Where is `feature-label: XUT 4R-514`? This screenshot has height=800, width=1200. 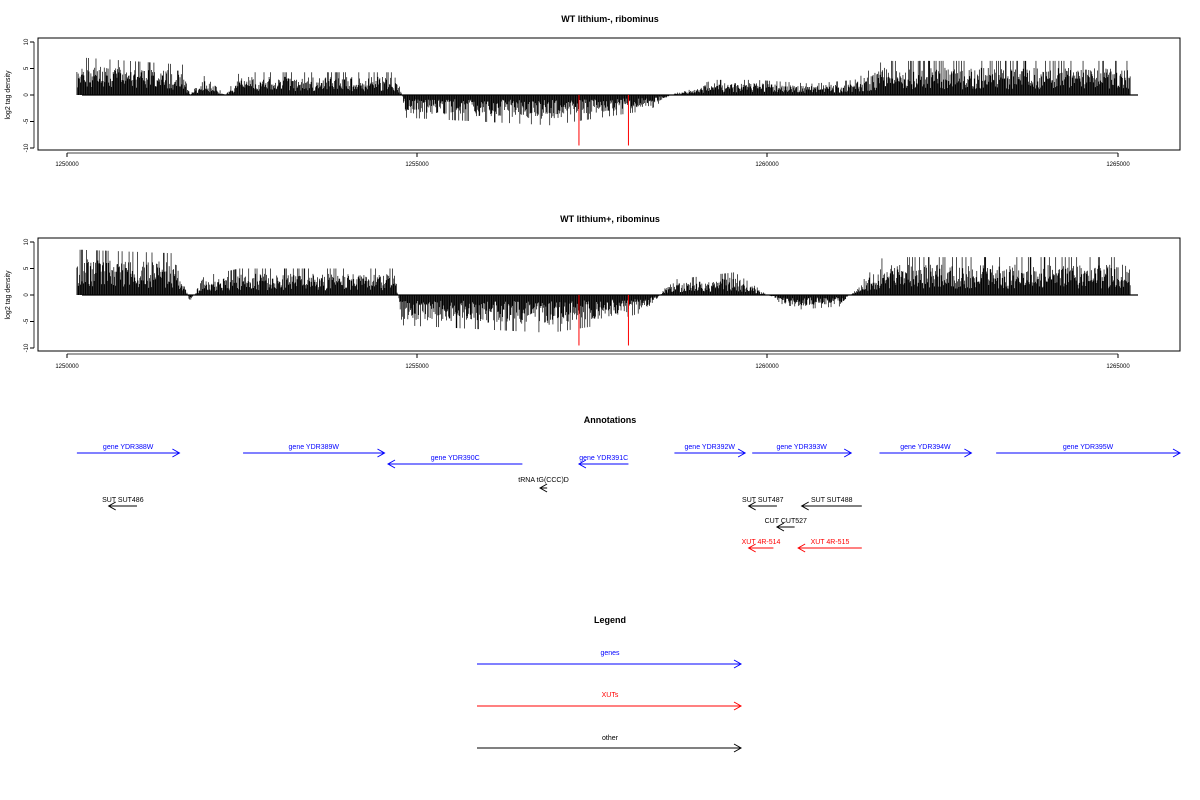
feature-label: XUT 4R-514 is located at coordinates (761, 542).